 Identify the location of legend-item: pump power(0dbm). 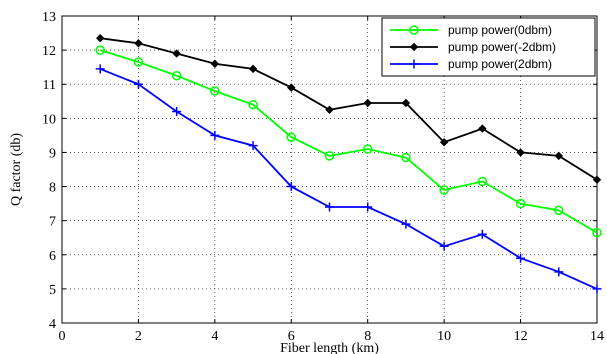
(471, 30).